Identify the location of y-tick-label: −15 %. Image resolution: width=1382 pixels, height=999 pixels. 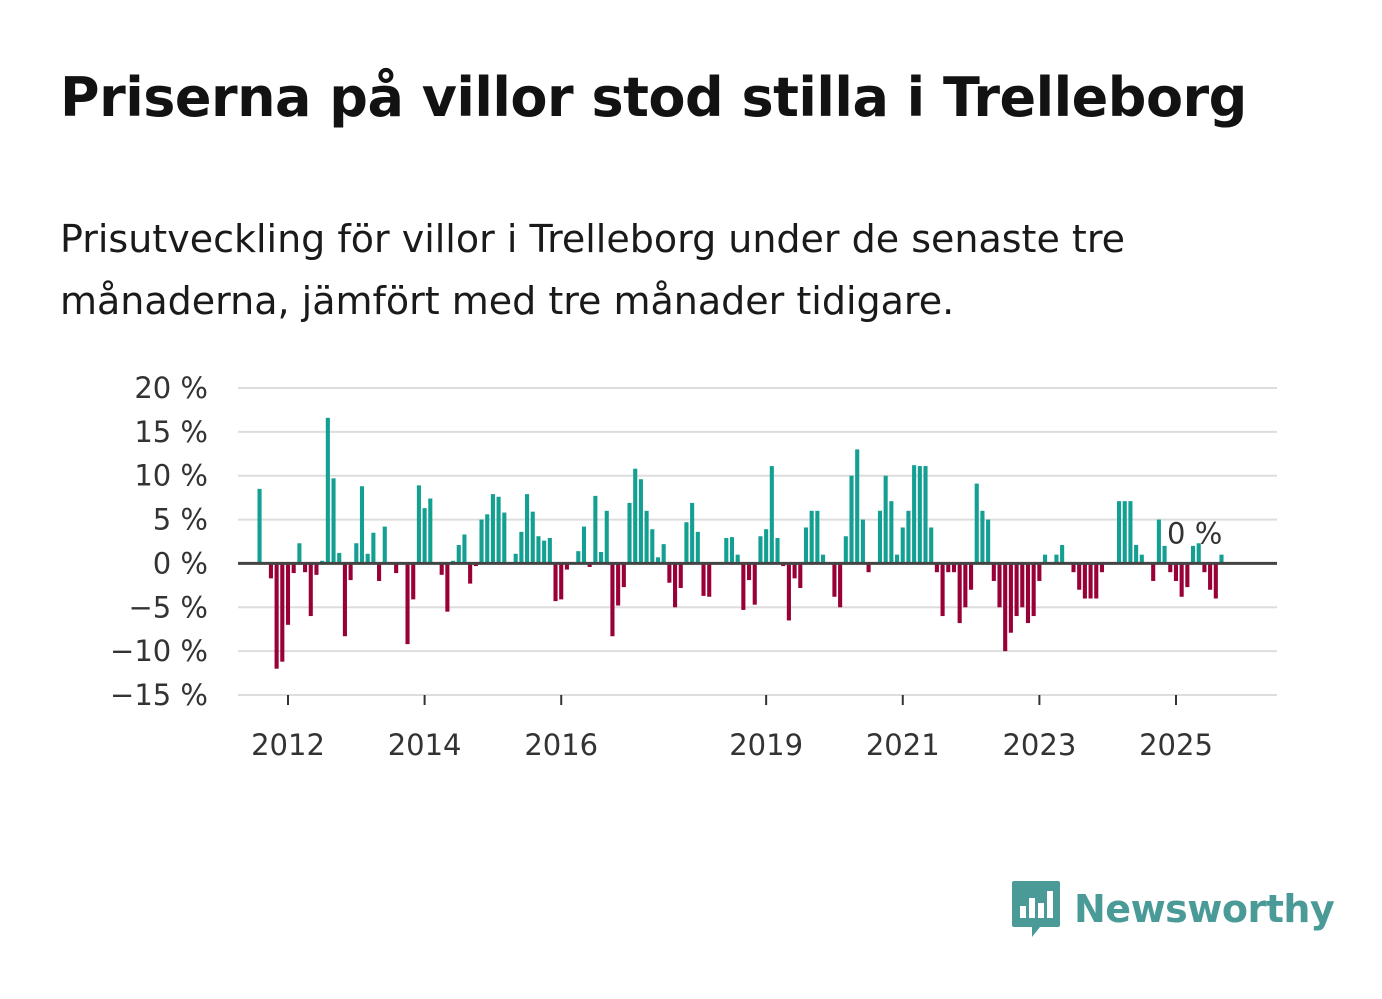
(159, 695).